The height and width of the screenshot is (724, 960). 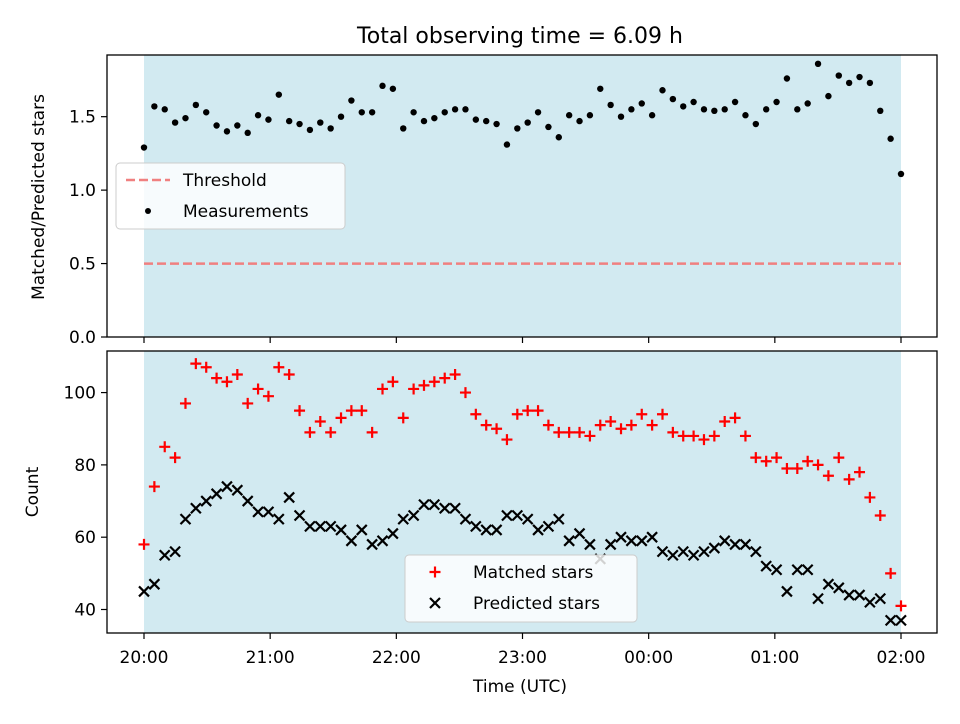 I want to click on y-tick-label: 60, so click(x=85, y=538).